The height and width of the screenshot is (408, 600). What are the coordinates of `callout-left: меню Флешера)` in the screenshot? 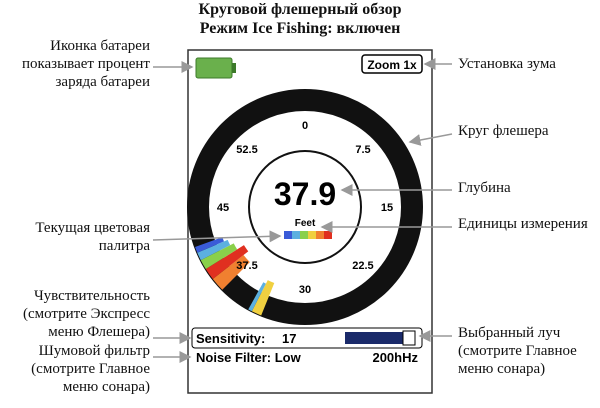 It's located at (99, 332).